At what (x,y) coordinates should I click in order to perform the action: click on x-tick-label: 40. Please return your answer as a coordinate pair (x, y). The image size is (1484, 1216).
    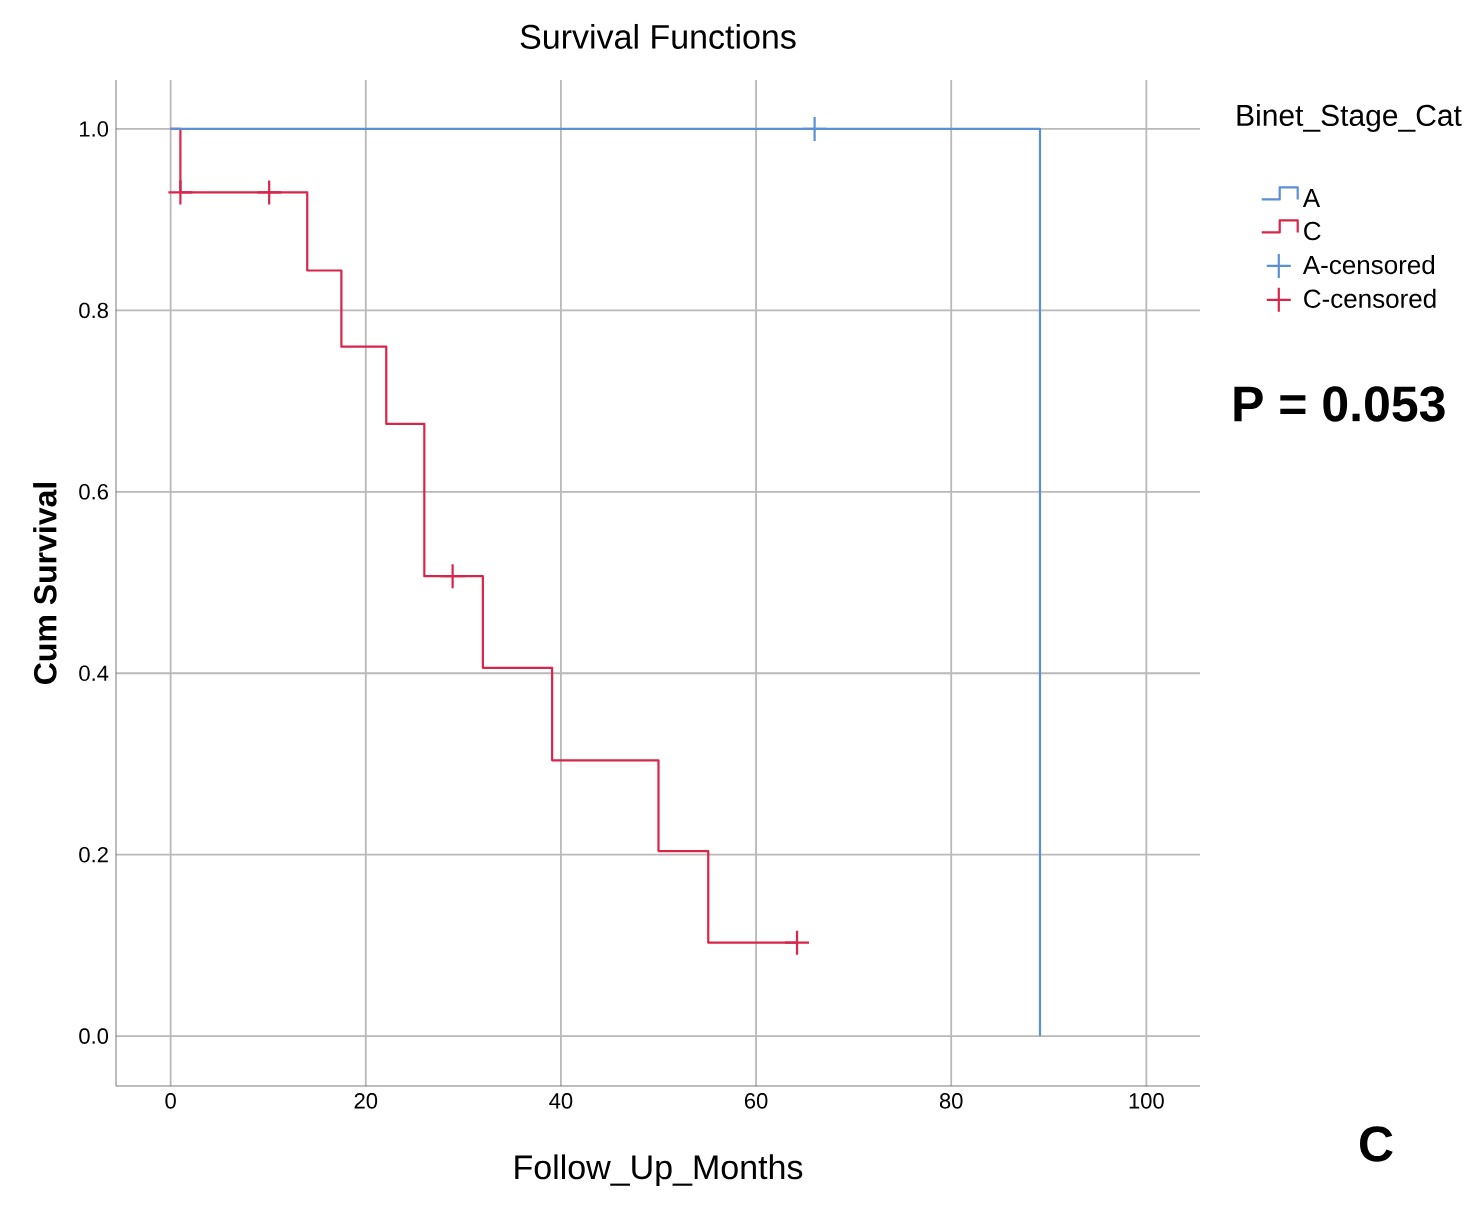
    Looking at the image, I should click on (561, 1101).